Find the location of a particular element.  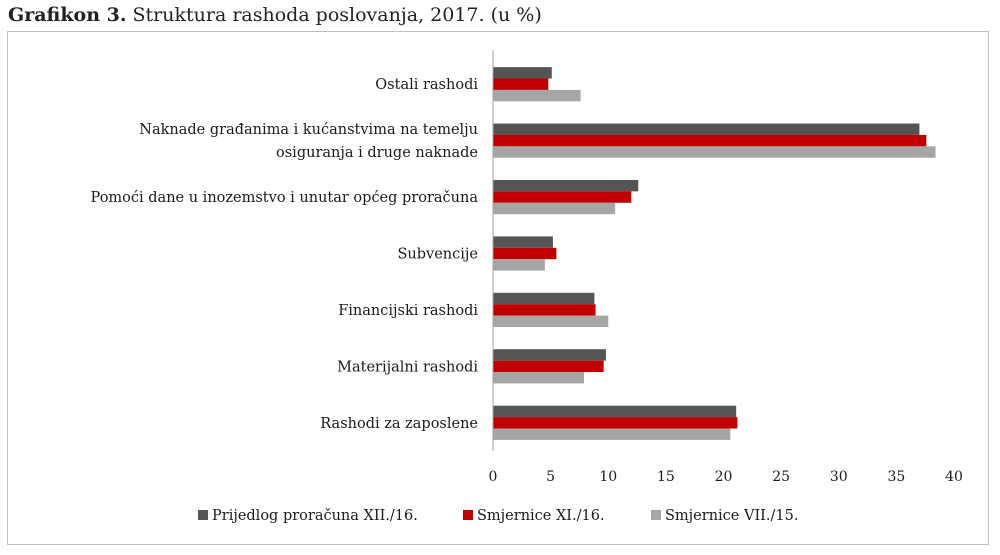

category-label: Financijski rashodi is located at coordinates (408, 311).